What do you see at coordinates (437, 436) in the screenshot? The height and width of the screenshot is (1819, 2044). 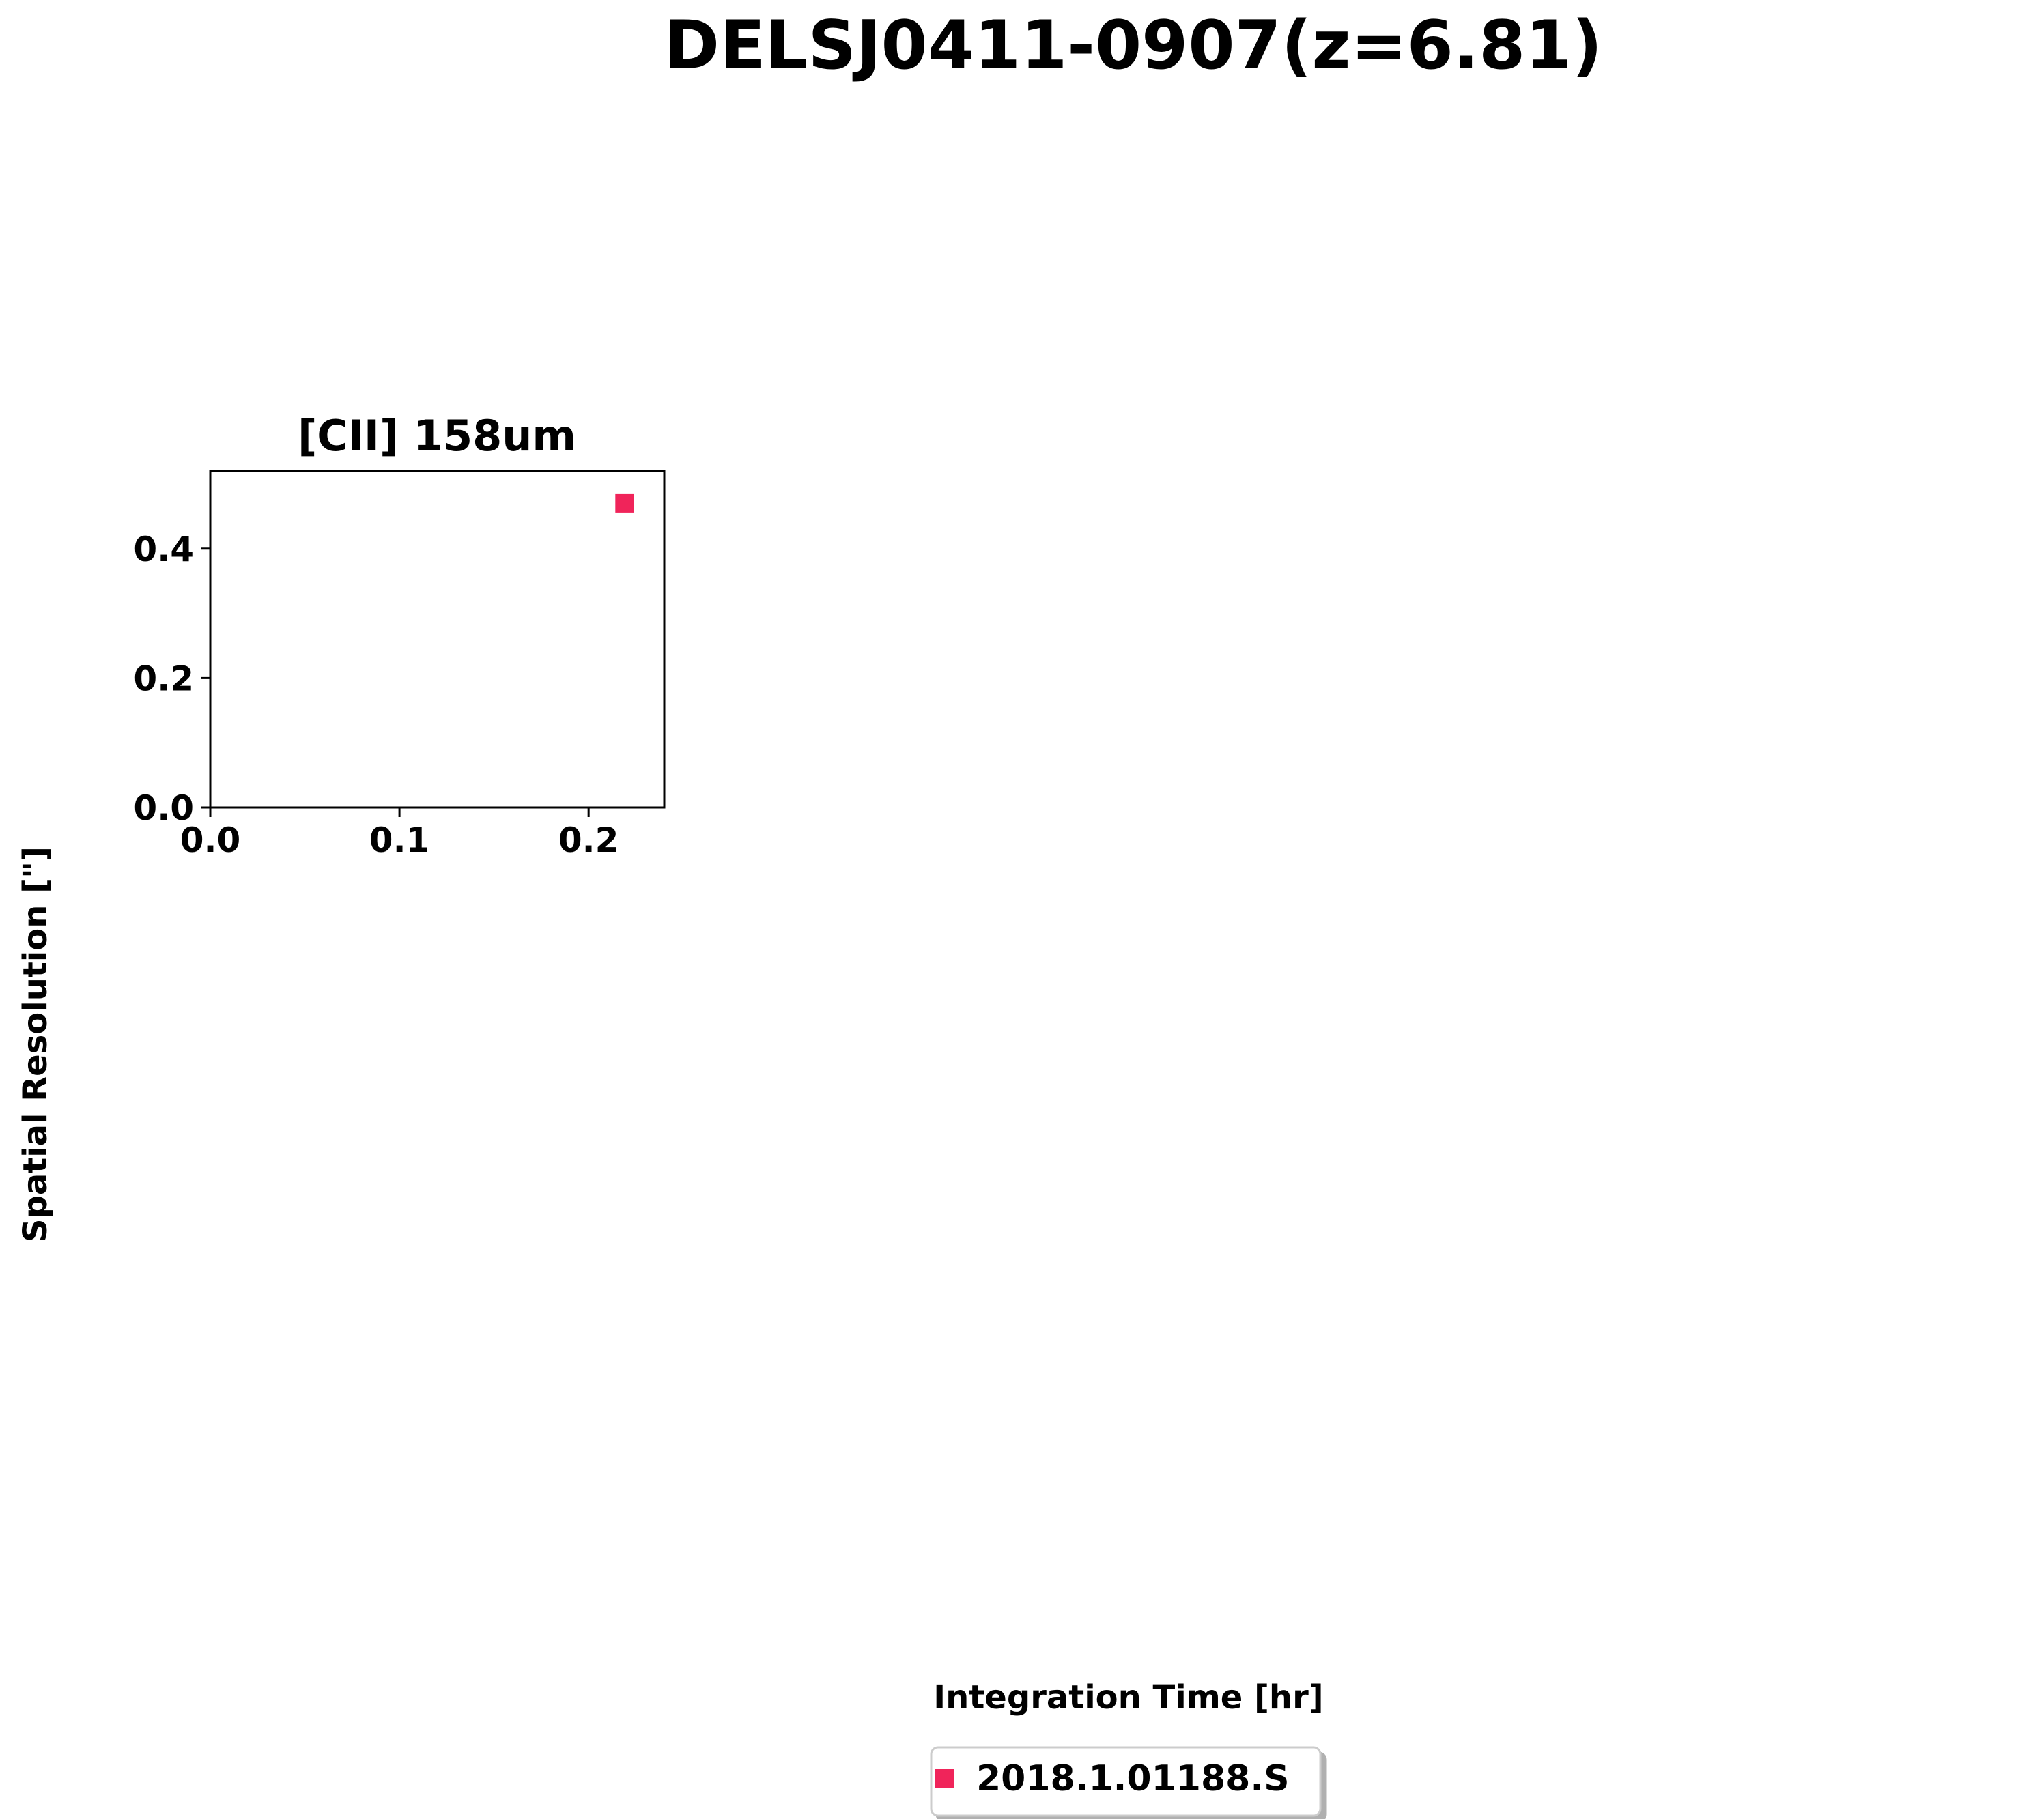 I see `subplot-title: [CII] 158um` at bounding box center [437, 436].